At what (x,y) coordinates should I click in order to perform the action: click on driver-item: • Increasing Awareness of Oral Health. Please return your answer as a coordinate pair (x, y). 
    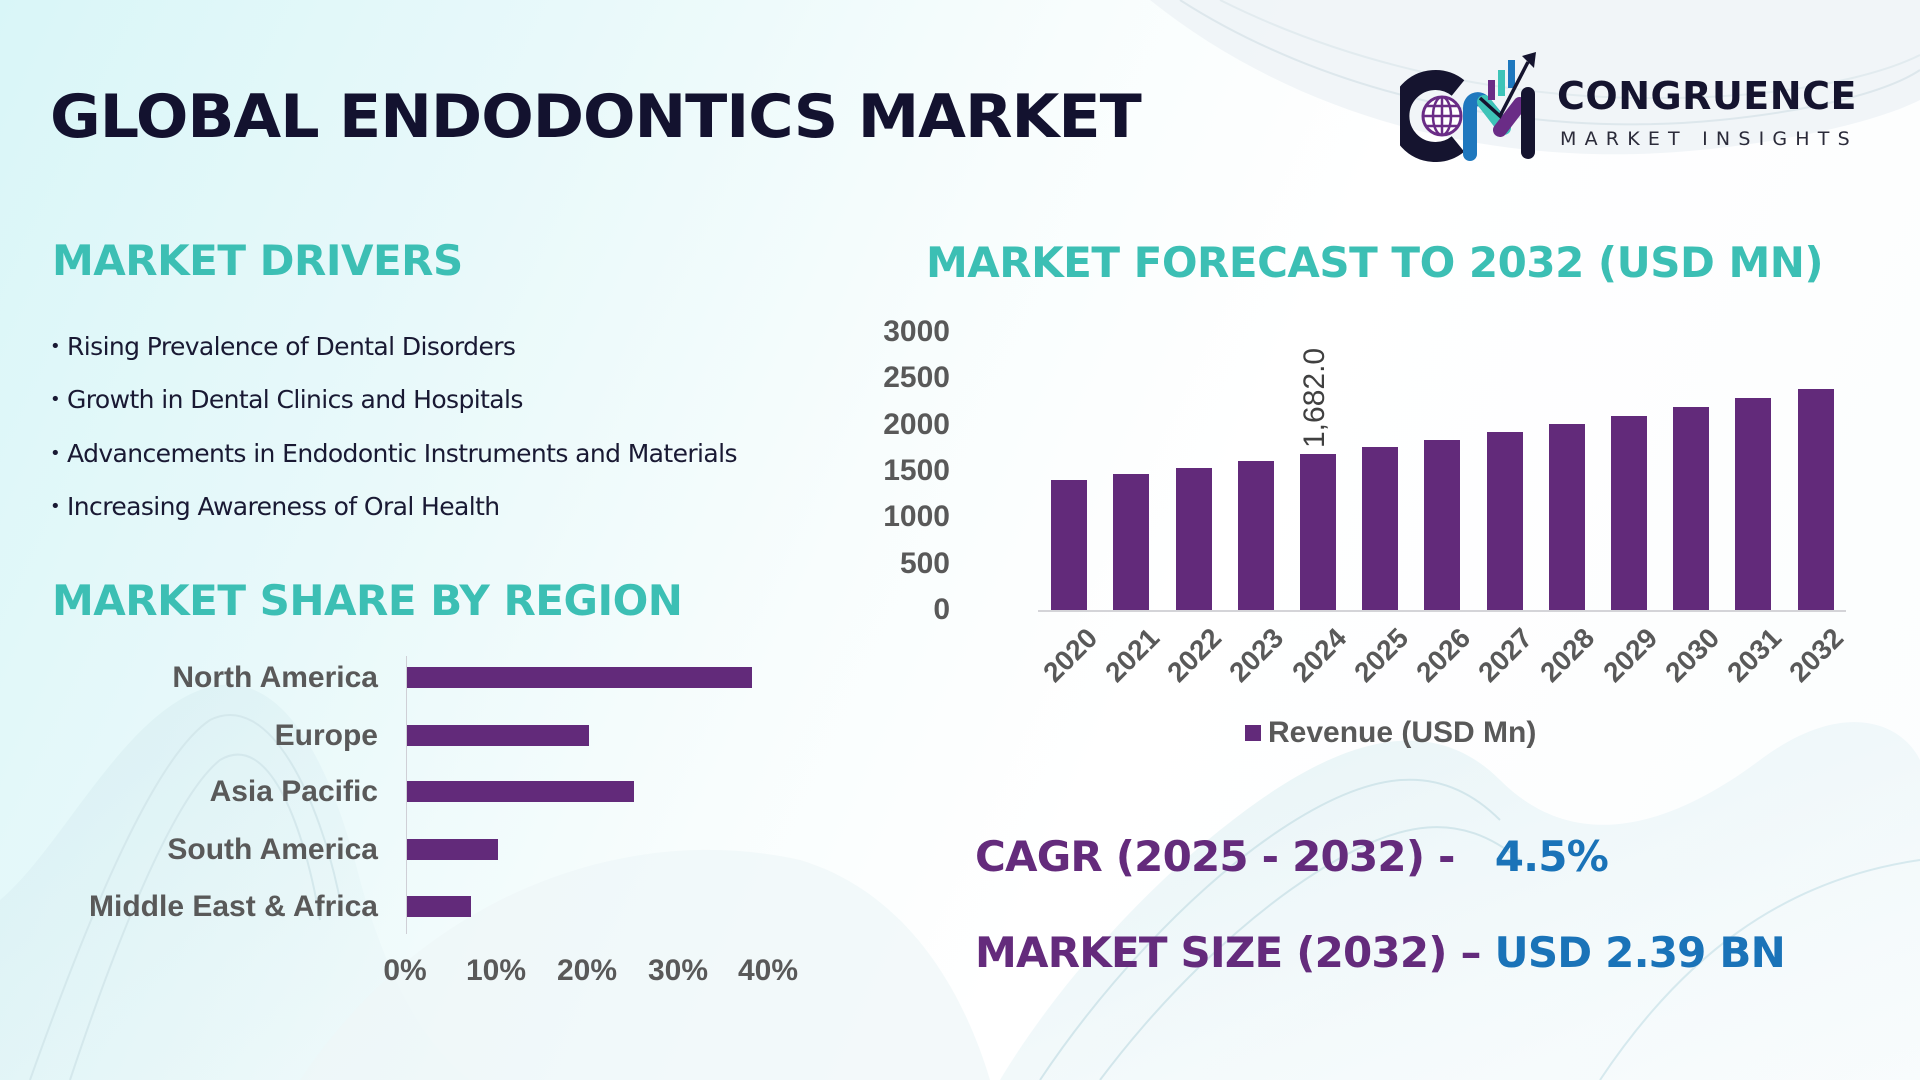
    Looking at the image, I should click on (393, 513).